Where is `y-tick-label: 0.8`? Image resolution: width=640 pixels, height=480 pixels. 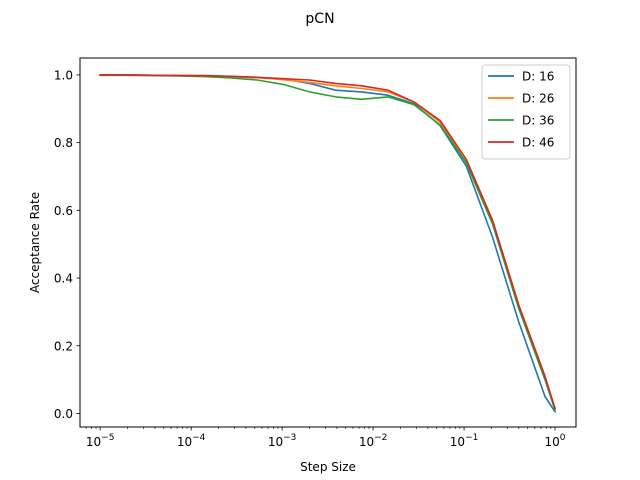
y-tick-label: 0.8 is located at coordinates (63, 143).